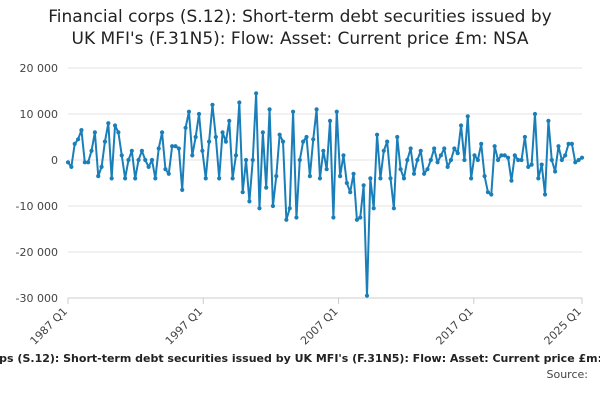  I want to click on y-tick-label: -20 000, so click(37, 252).